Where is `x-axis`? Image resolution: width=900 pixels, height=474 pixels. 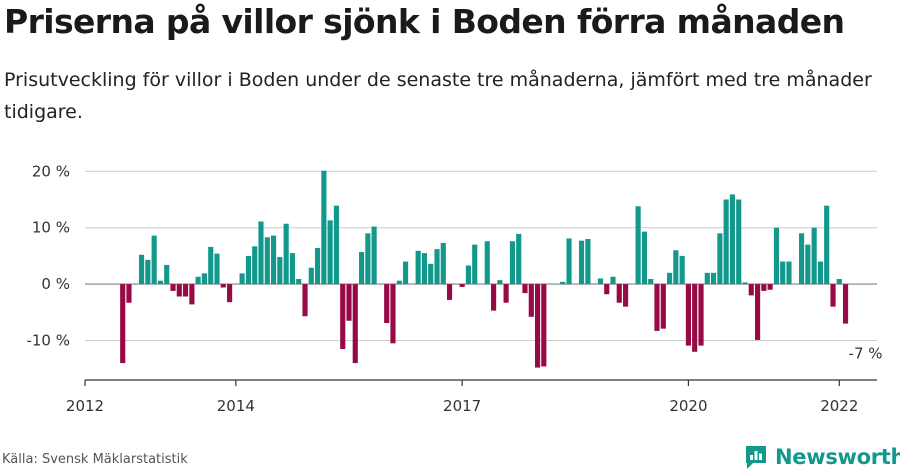
x-axis is located at coordinates (480, 382).